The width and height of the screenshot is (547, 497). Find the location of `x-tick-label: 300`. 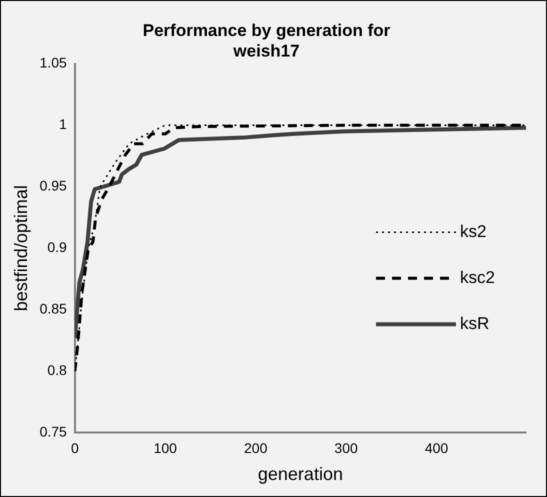

x-tick-label: 300 is located at coordinates (346, 448).